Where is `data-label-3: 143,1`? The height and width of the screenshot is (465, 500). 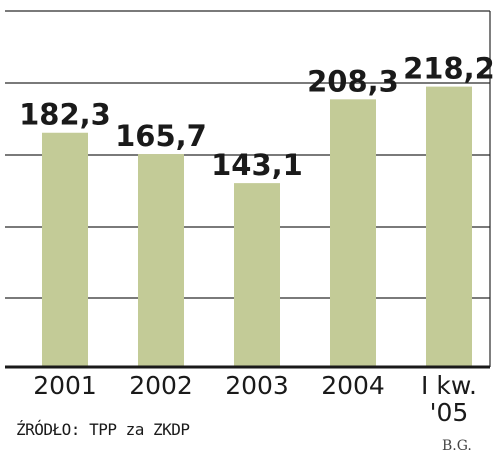
data-label-3: 143,1 is located at coordinates (257, 165).